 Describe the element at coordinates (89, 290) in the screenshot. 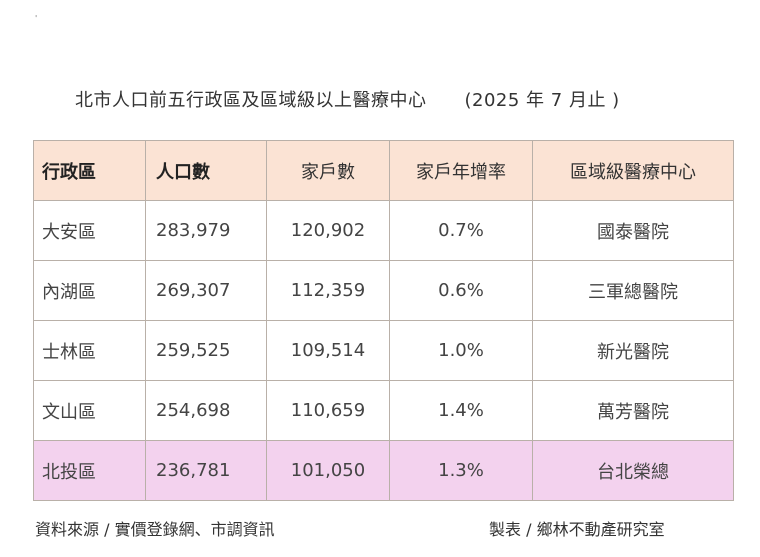

I see `cell-district: 內湖區` at that location.